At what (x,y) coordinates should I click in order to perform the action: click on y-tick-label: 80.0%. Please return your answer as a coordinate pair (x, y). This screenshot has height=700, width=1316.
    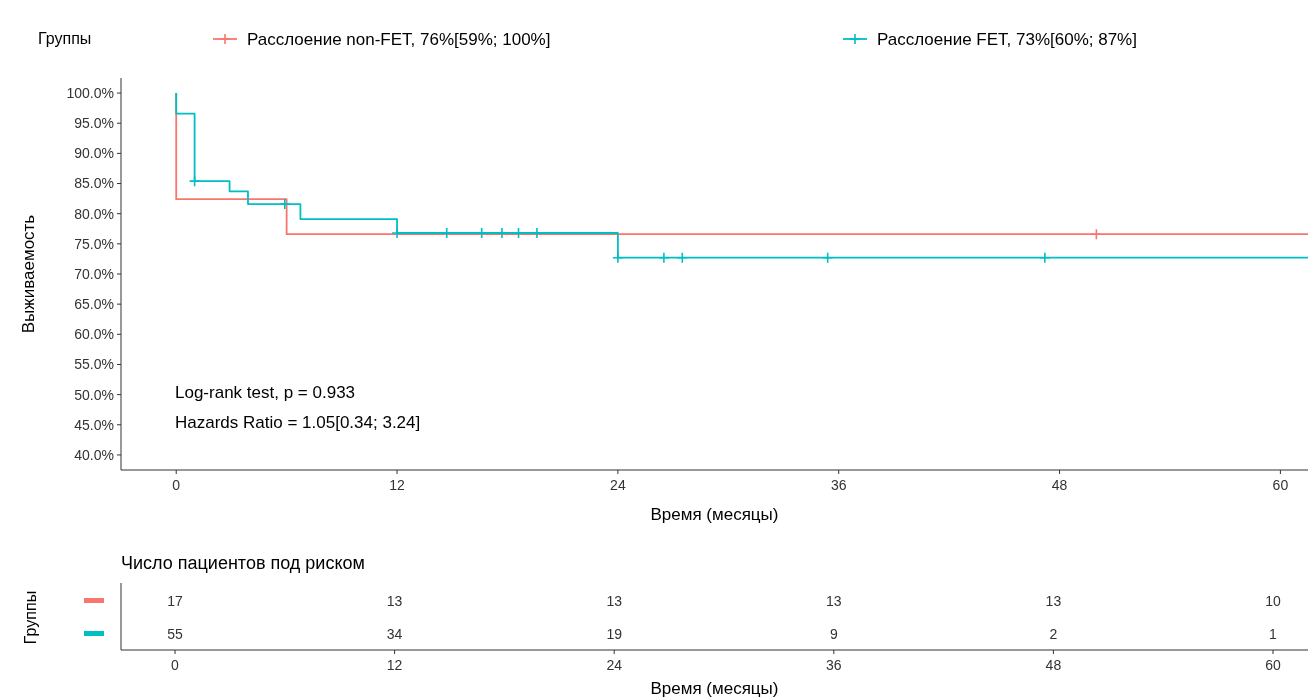
    Looking at the image, I should click on (94, 213).